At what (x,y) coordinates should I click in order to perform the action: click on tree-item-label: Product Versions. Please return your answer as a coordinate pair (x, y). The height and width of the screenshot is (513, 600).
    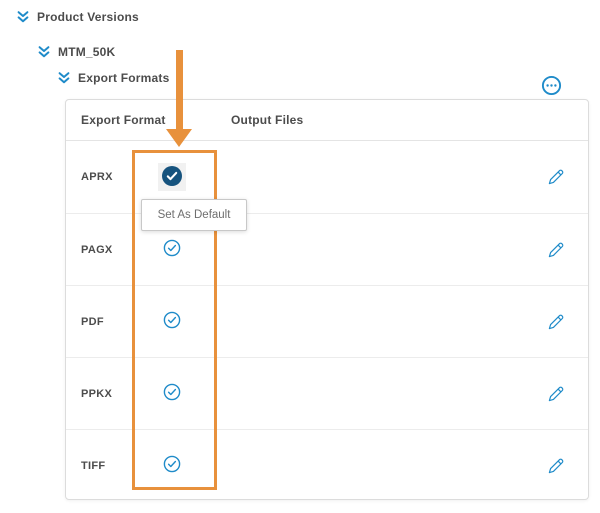
    Looking at the image, I should click on (88, 17).